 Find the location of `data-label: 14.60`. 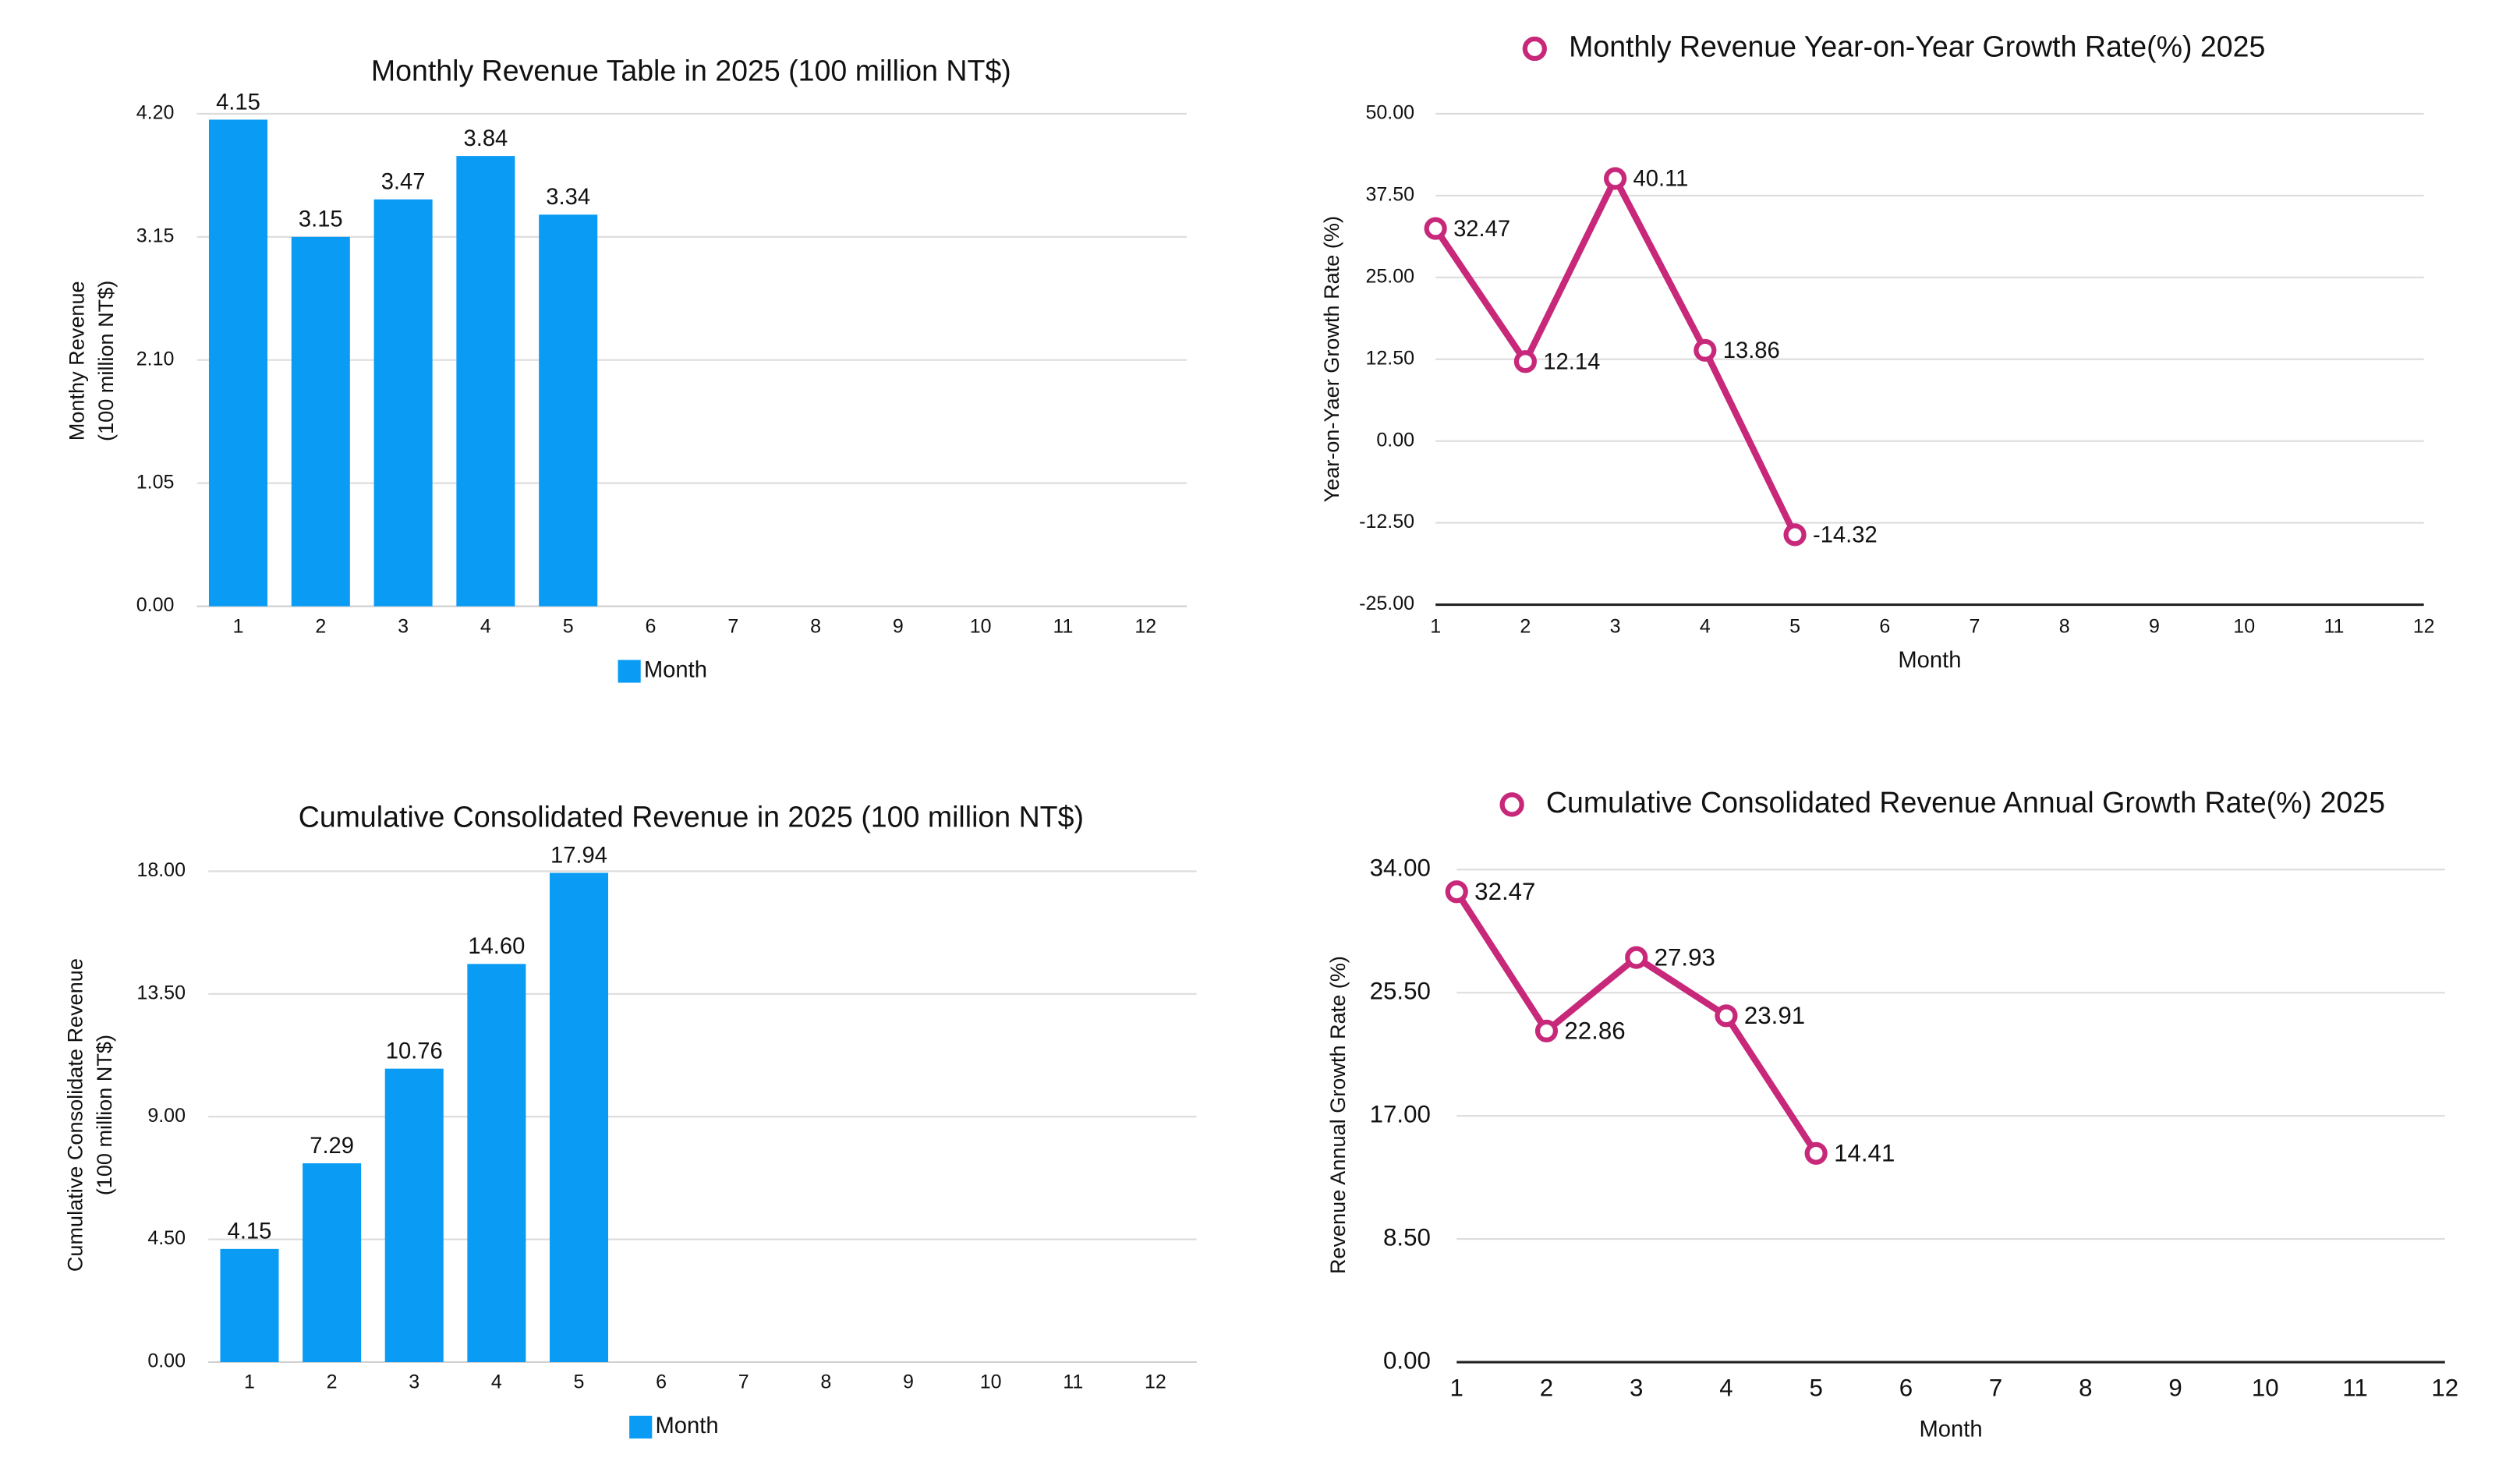

data-label: 14.60 is located at coordinates (496, 946).